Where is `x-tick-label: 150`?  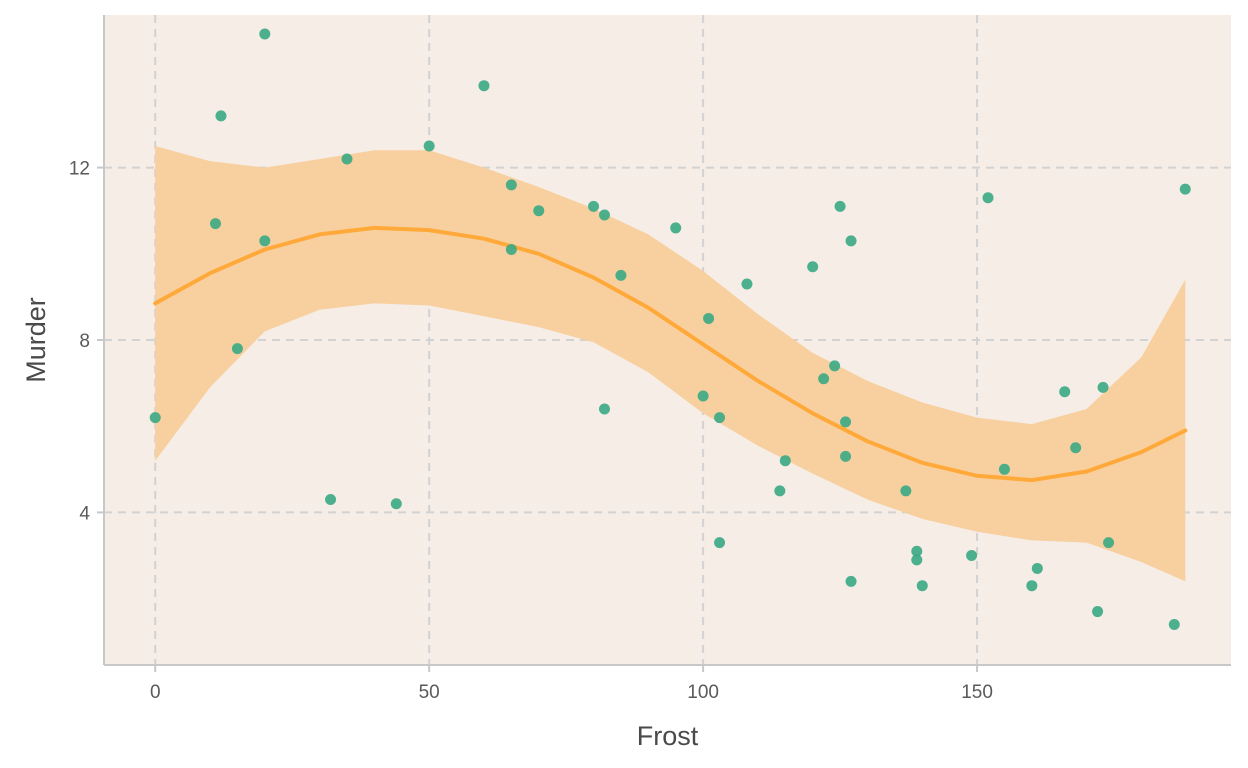 x-tick-label: 150 is located at coordinates (977, 692).